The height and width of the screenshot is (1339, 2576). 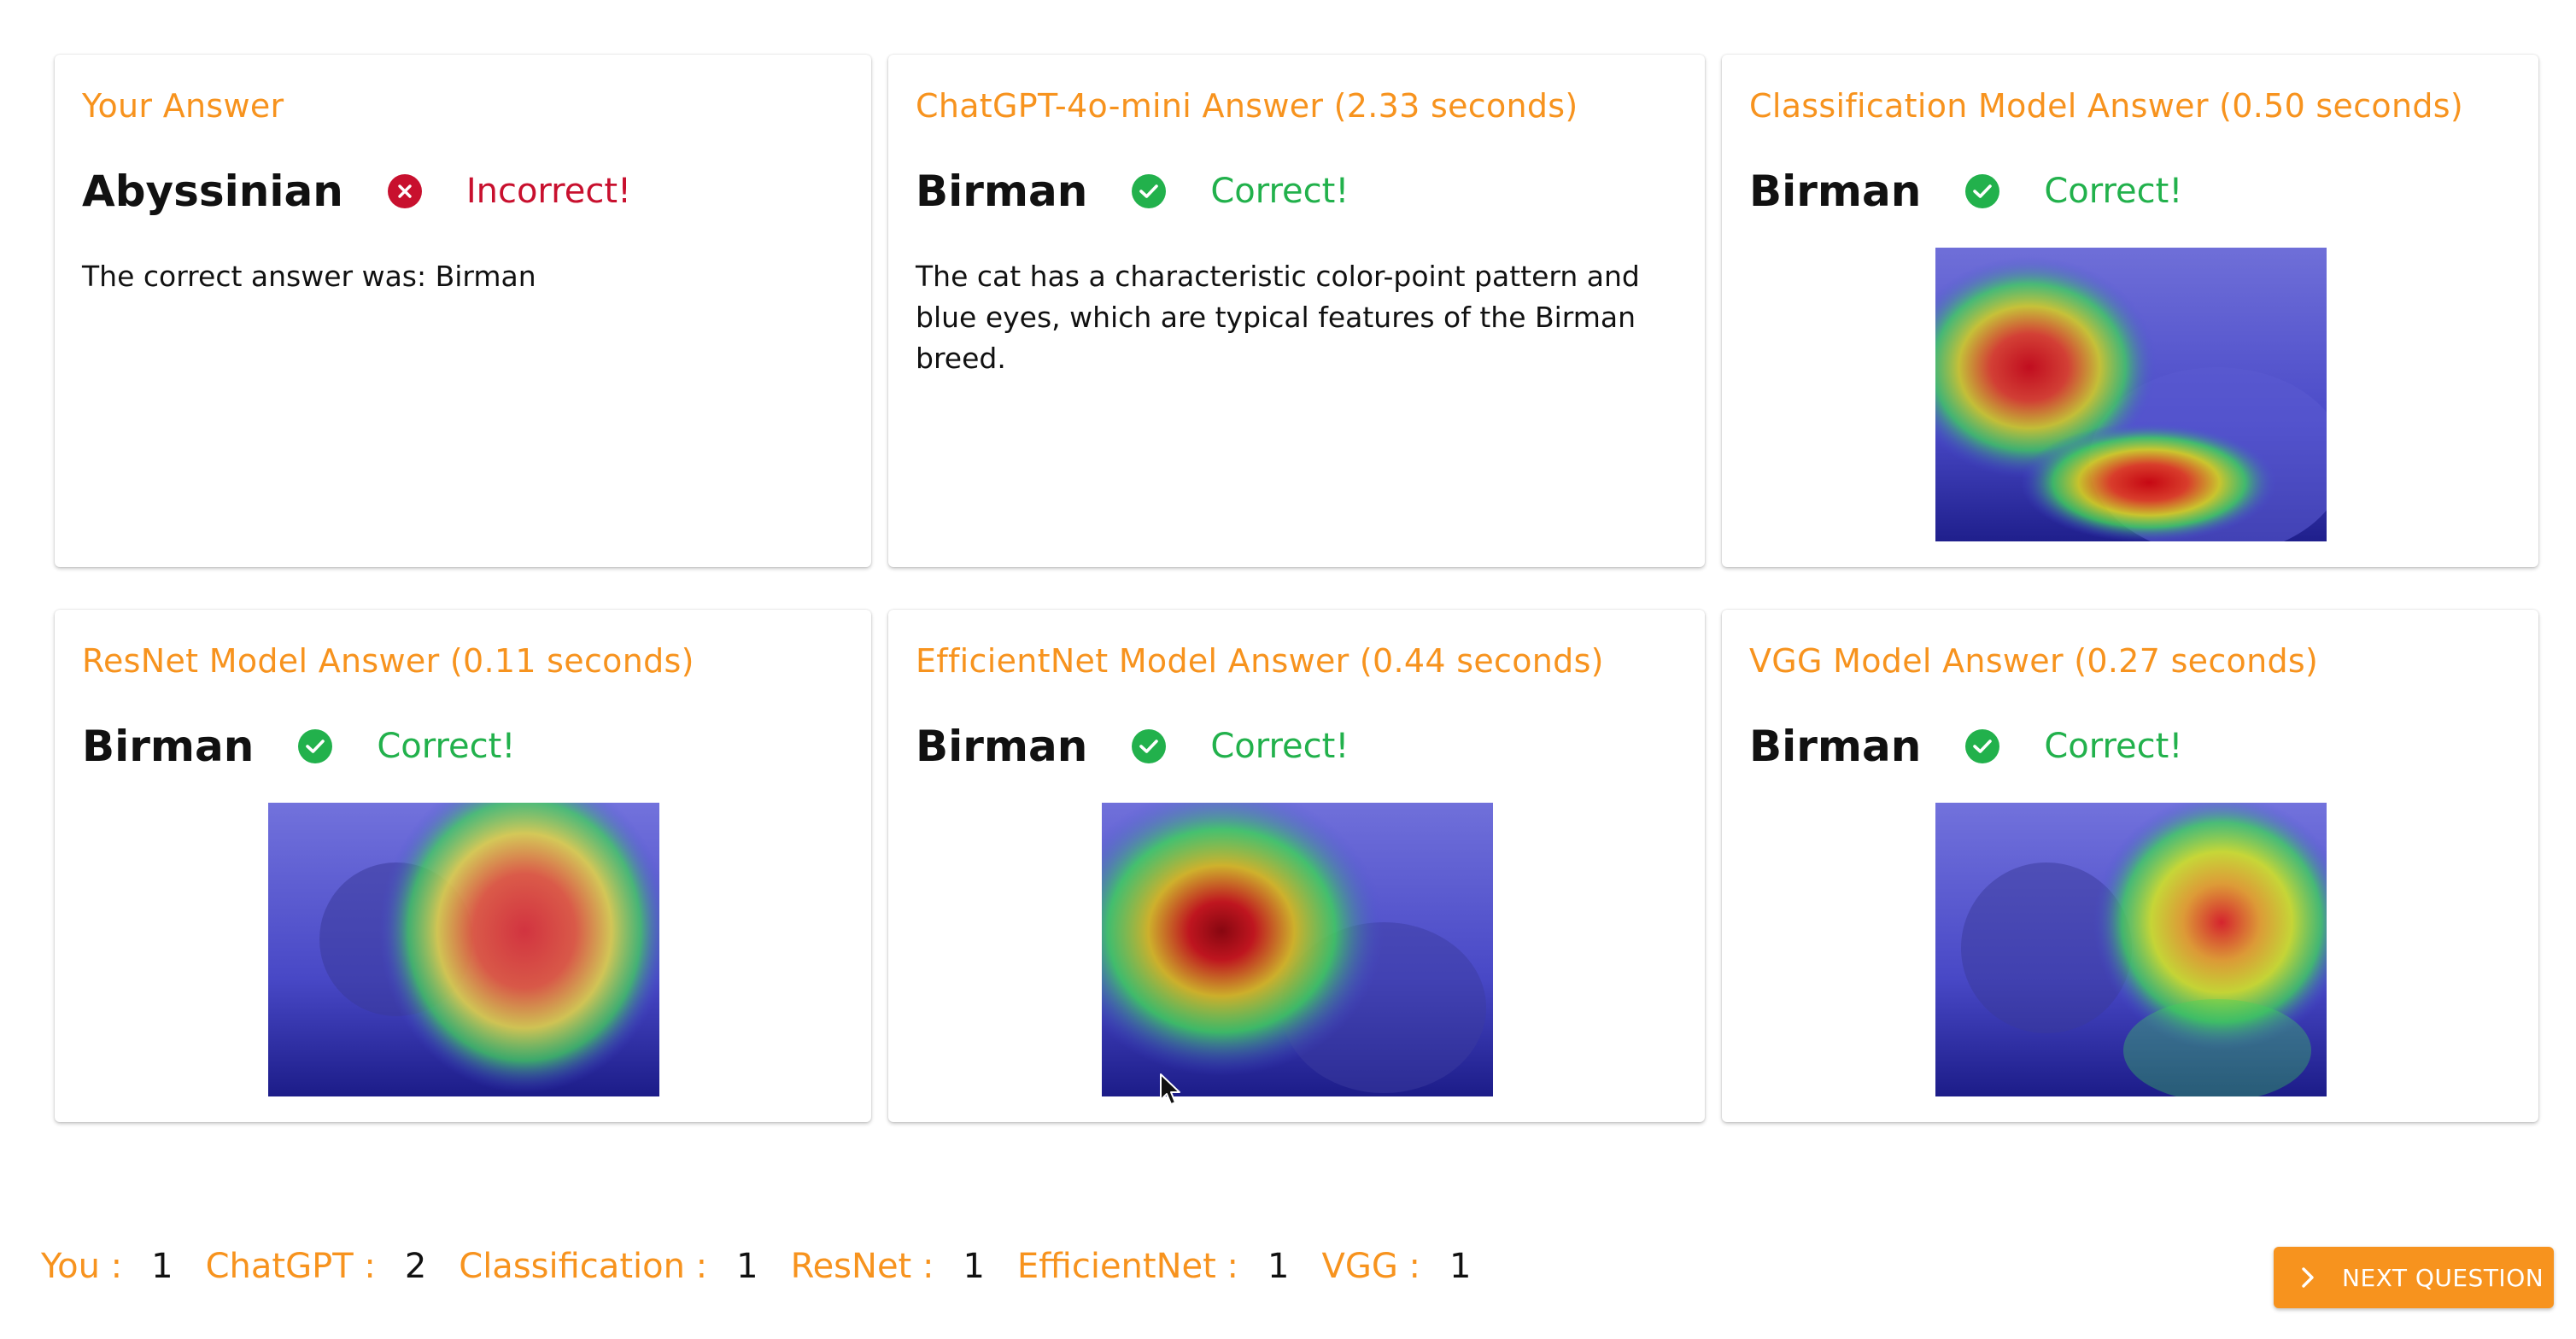 What do you see at coordinates (583, 1266) in the screenshot?
I see `score-label-classification: Classification :` at bounding box center [583, 1266].